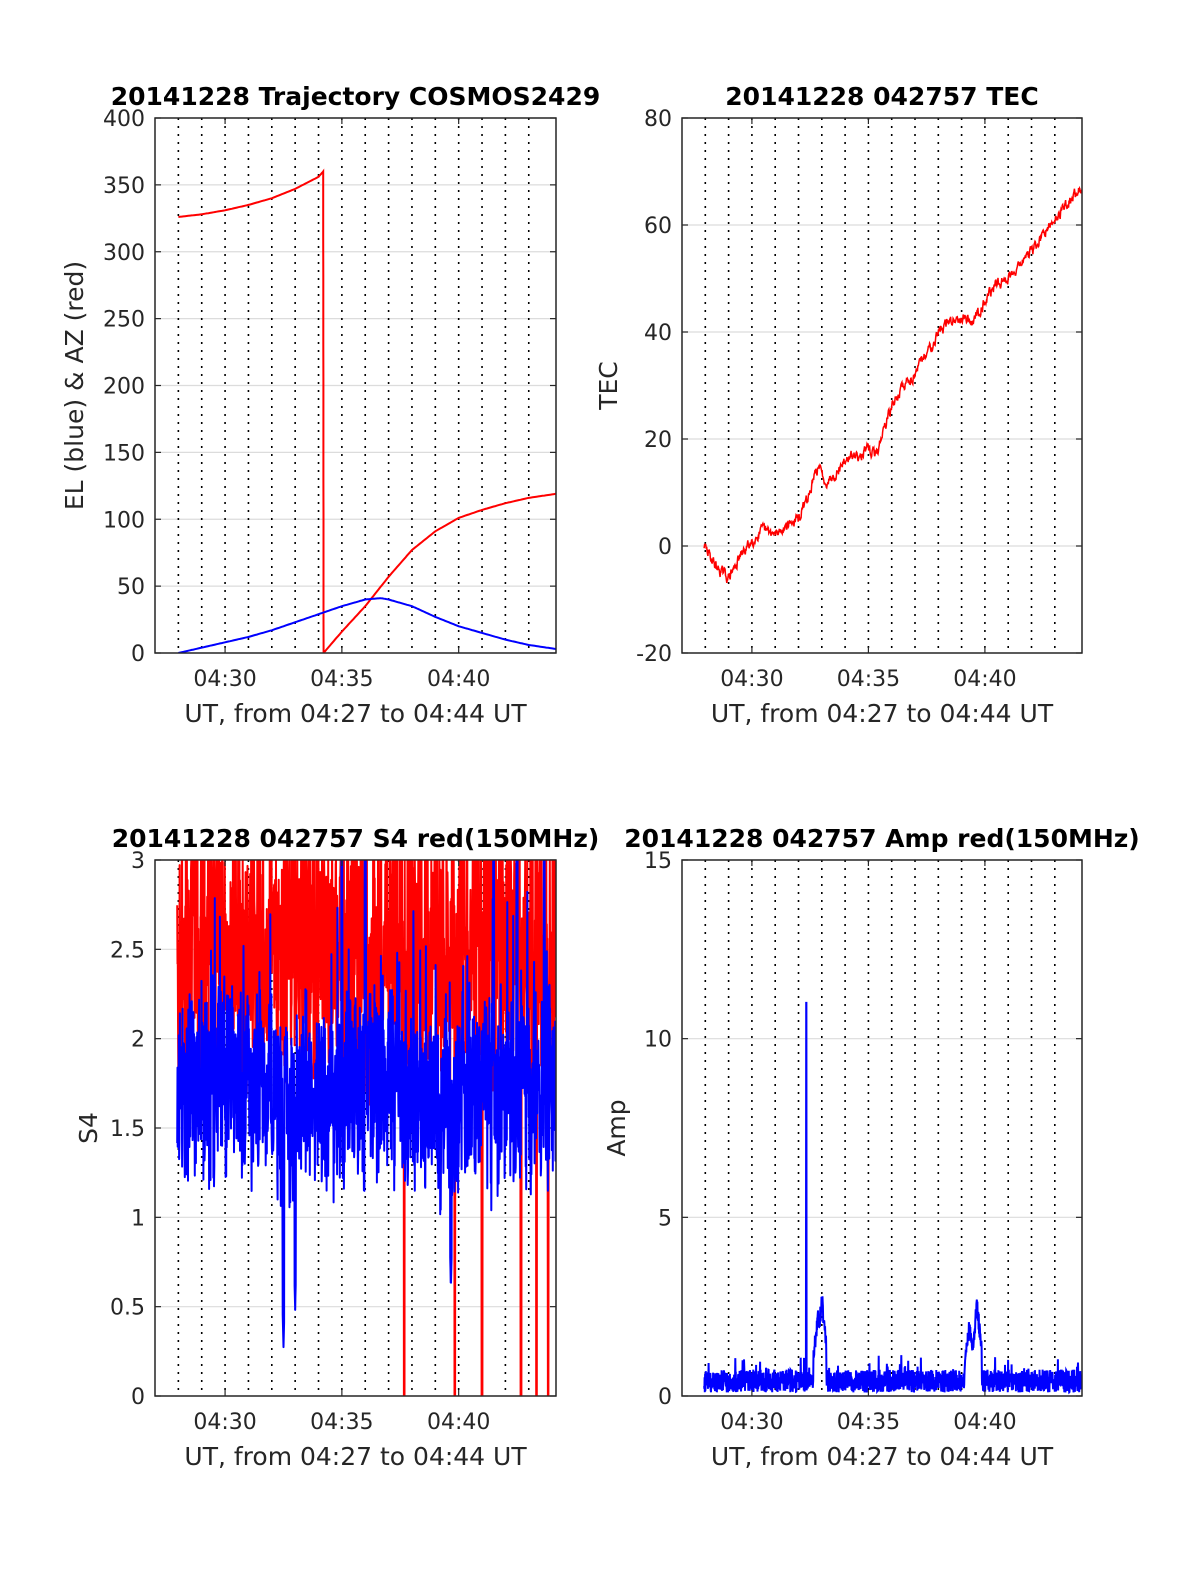  Describe the element at coordinates (127, 1308) in the screenshot. I see `y-tick-label: 0.5` at that location.